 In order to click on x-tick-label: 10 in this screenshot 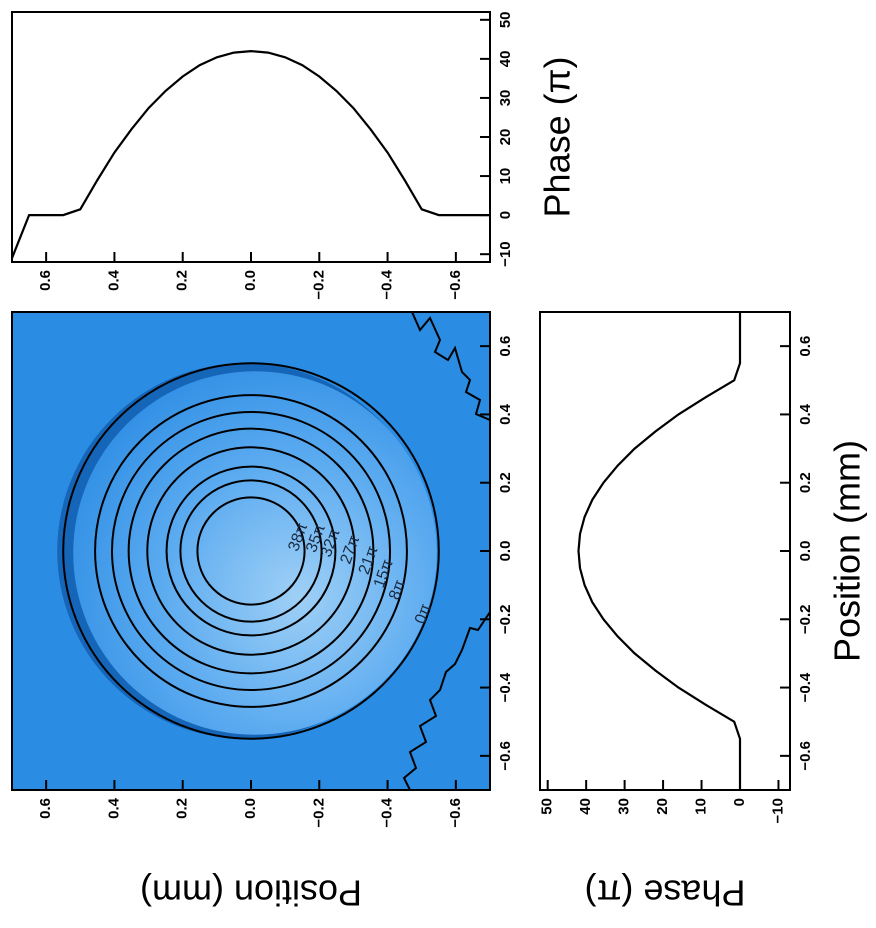, I will do `click(701, 806)`.